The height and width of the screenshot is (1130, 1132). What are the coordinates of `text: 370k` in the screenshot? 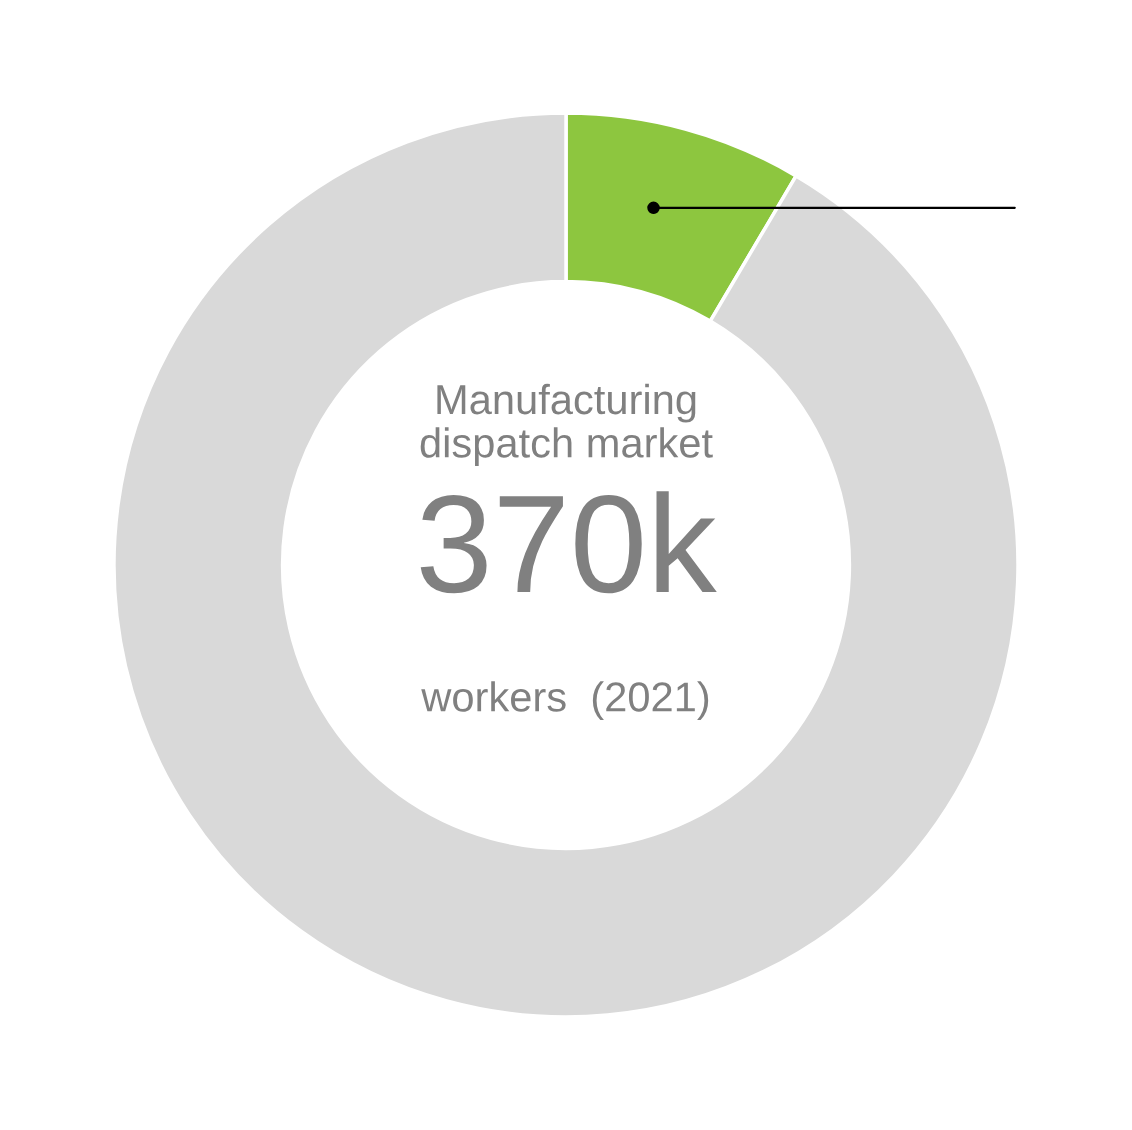 It's located at (568, 542).